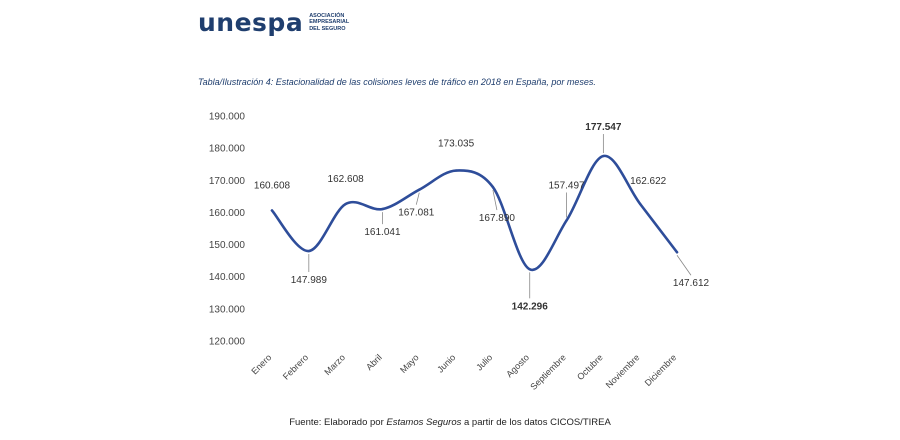 This screenshot has height=440, width=900. Describe the element at coordinates (661, 370) in the screenshot. I see `x-tick-label: Diciembre` at that location.